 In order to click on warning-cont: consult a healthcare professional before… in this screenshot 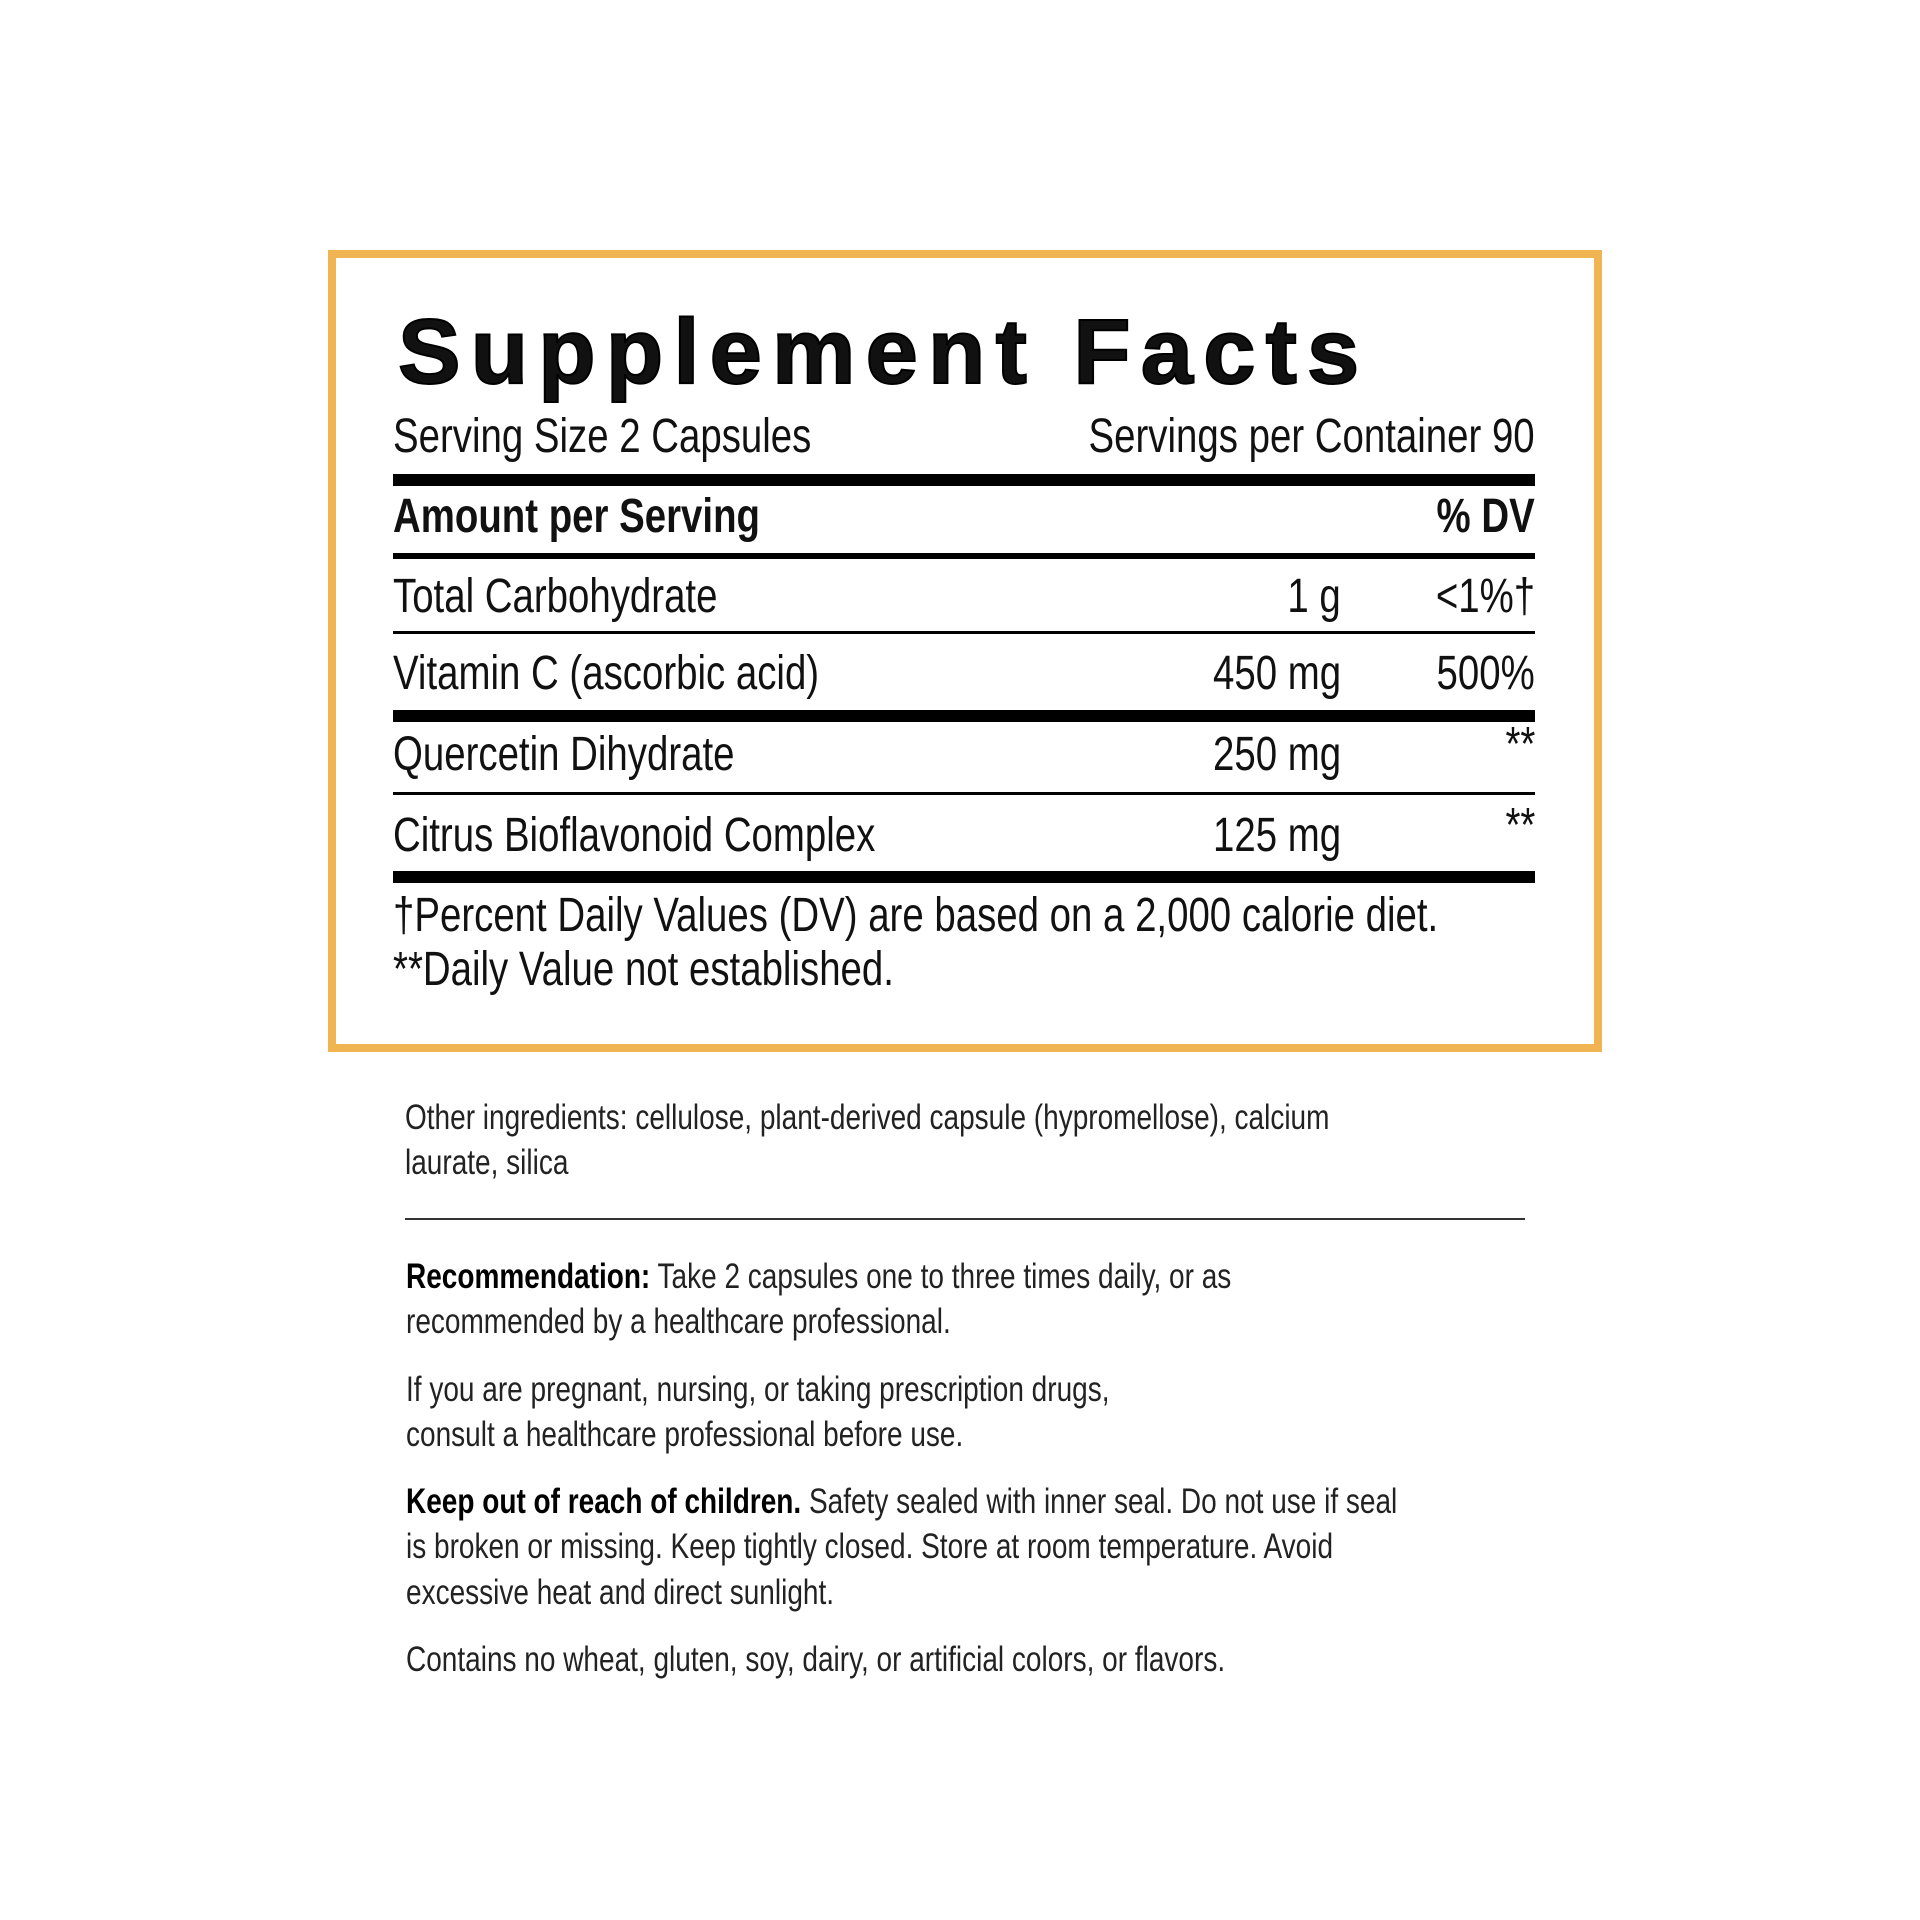, I will do `click(685, 1434)`.